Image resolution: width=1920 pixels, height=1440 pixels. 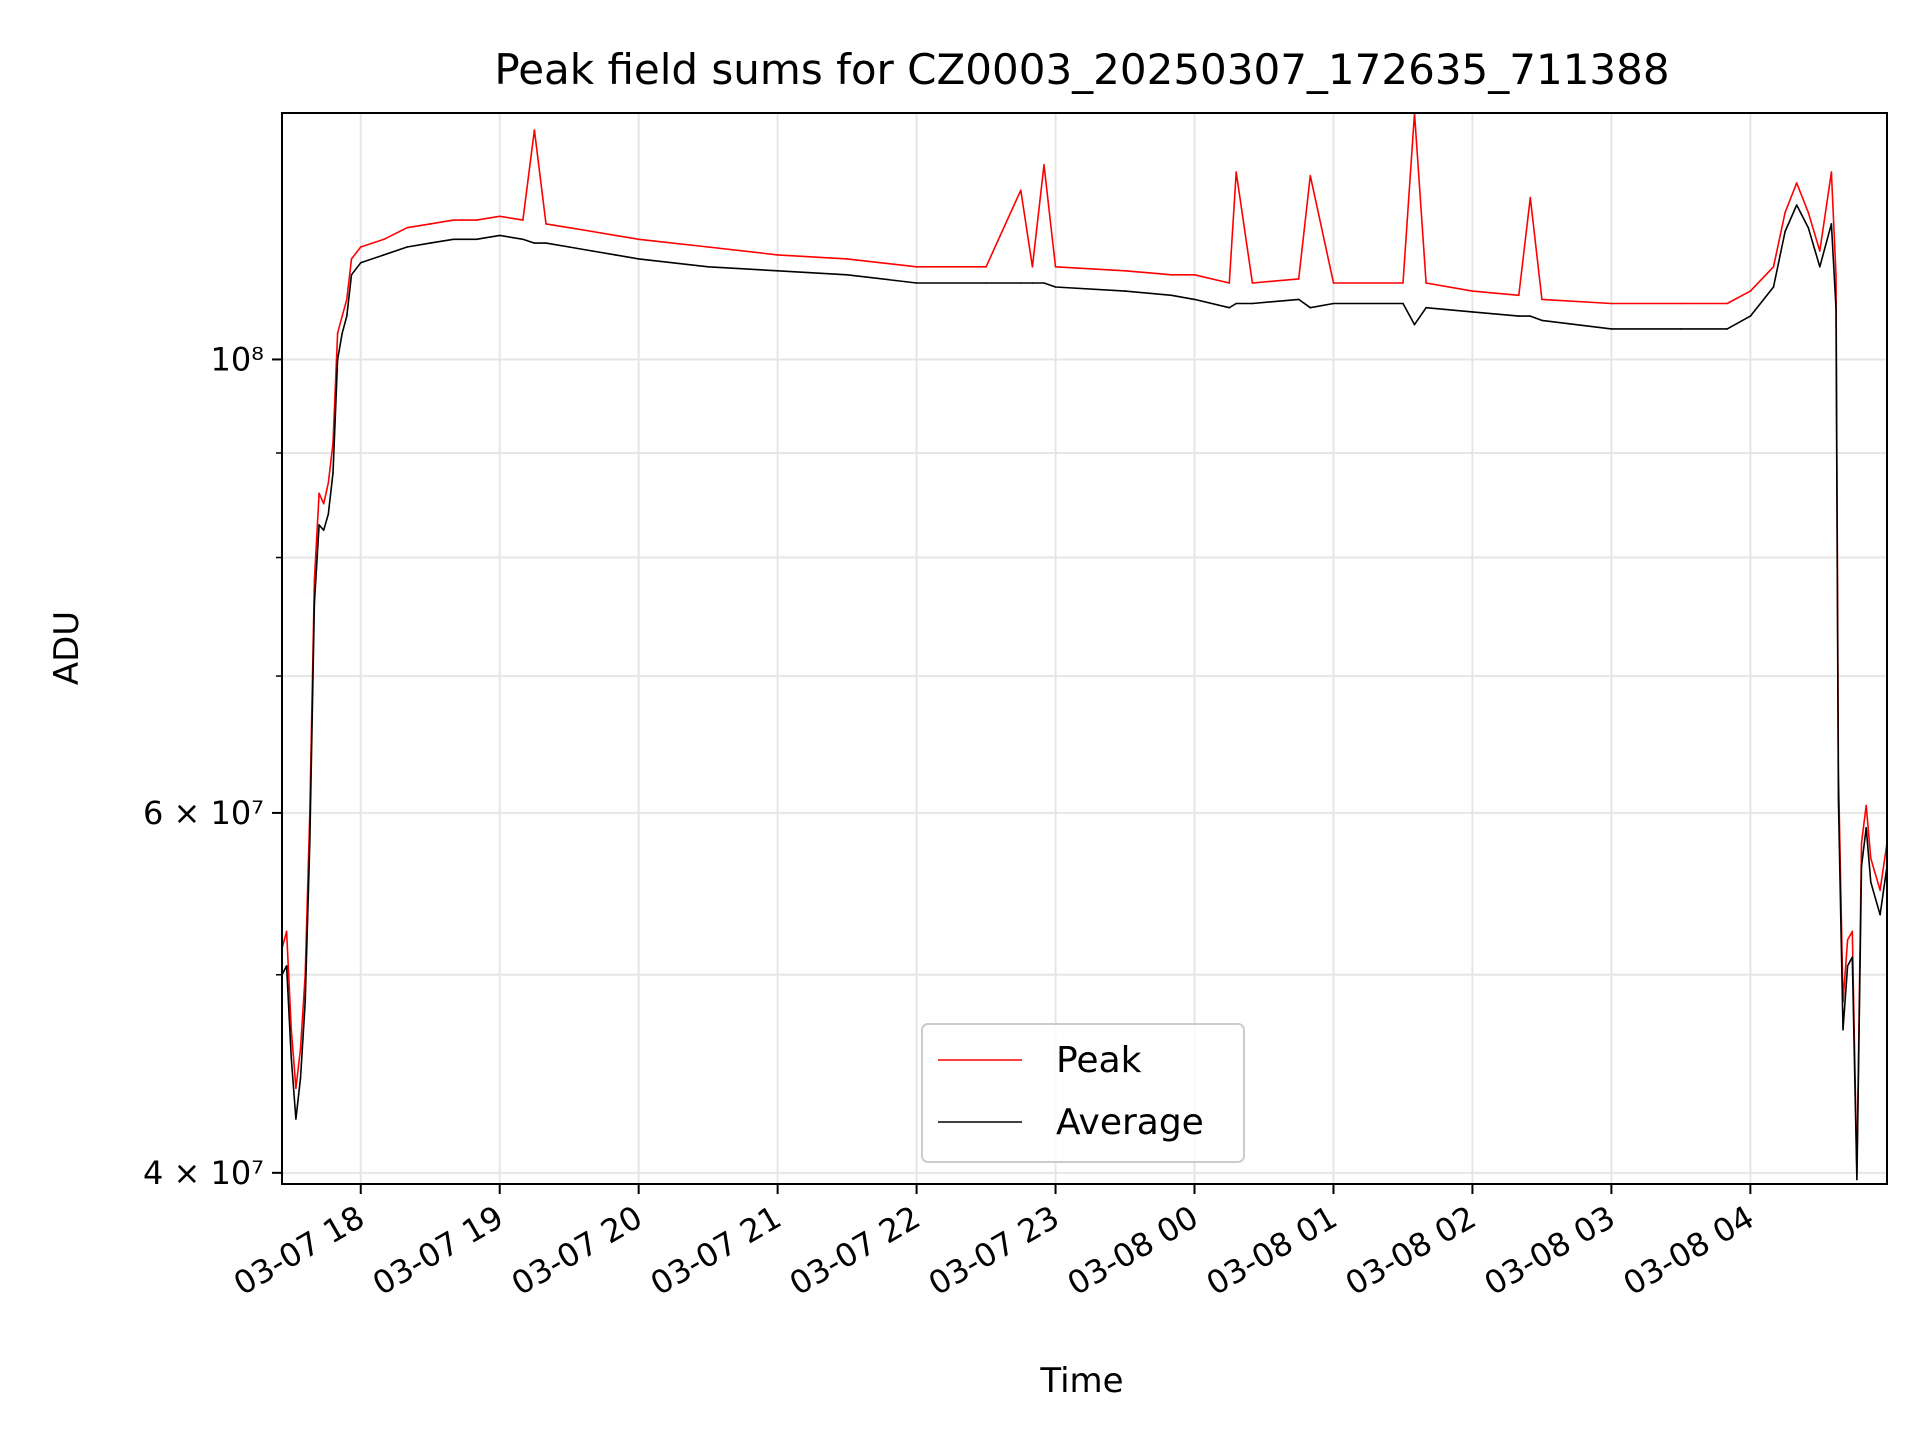 I want to click on y-tick-label: 10⁸, so click(x=237, y=359).